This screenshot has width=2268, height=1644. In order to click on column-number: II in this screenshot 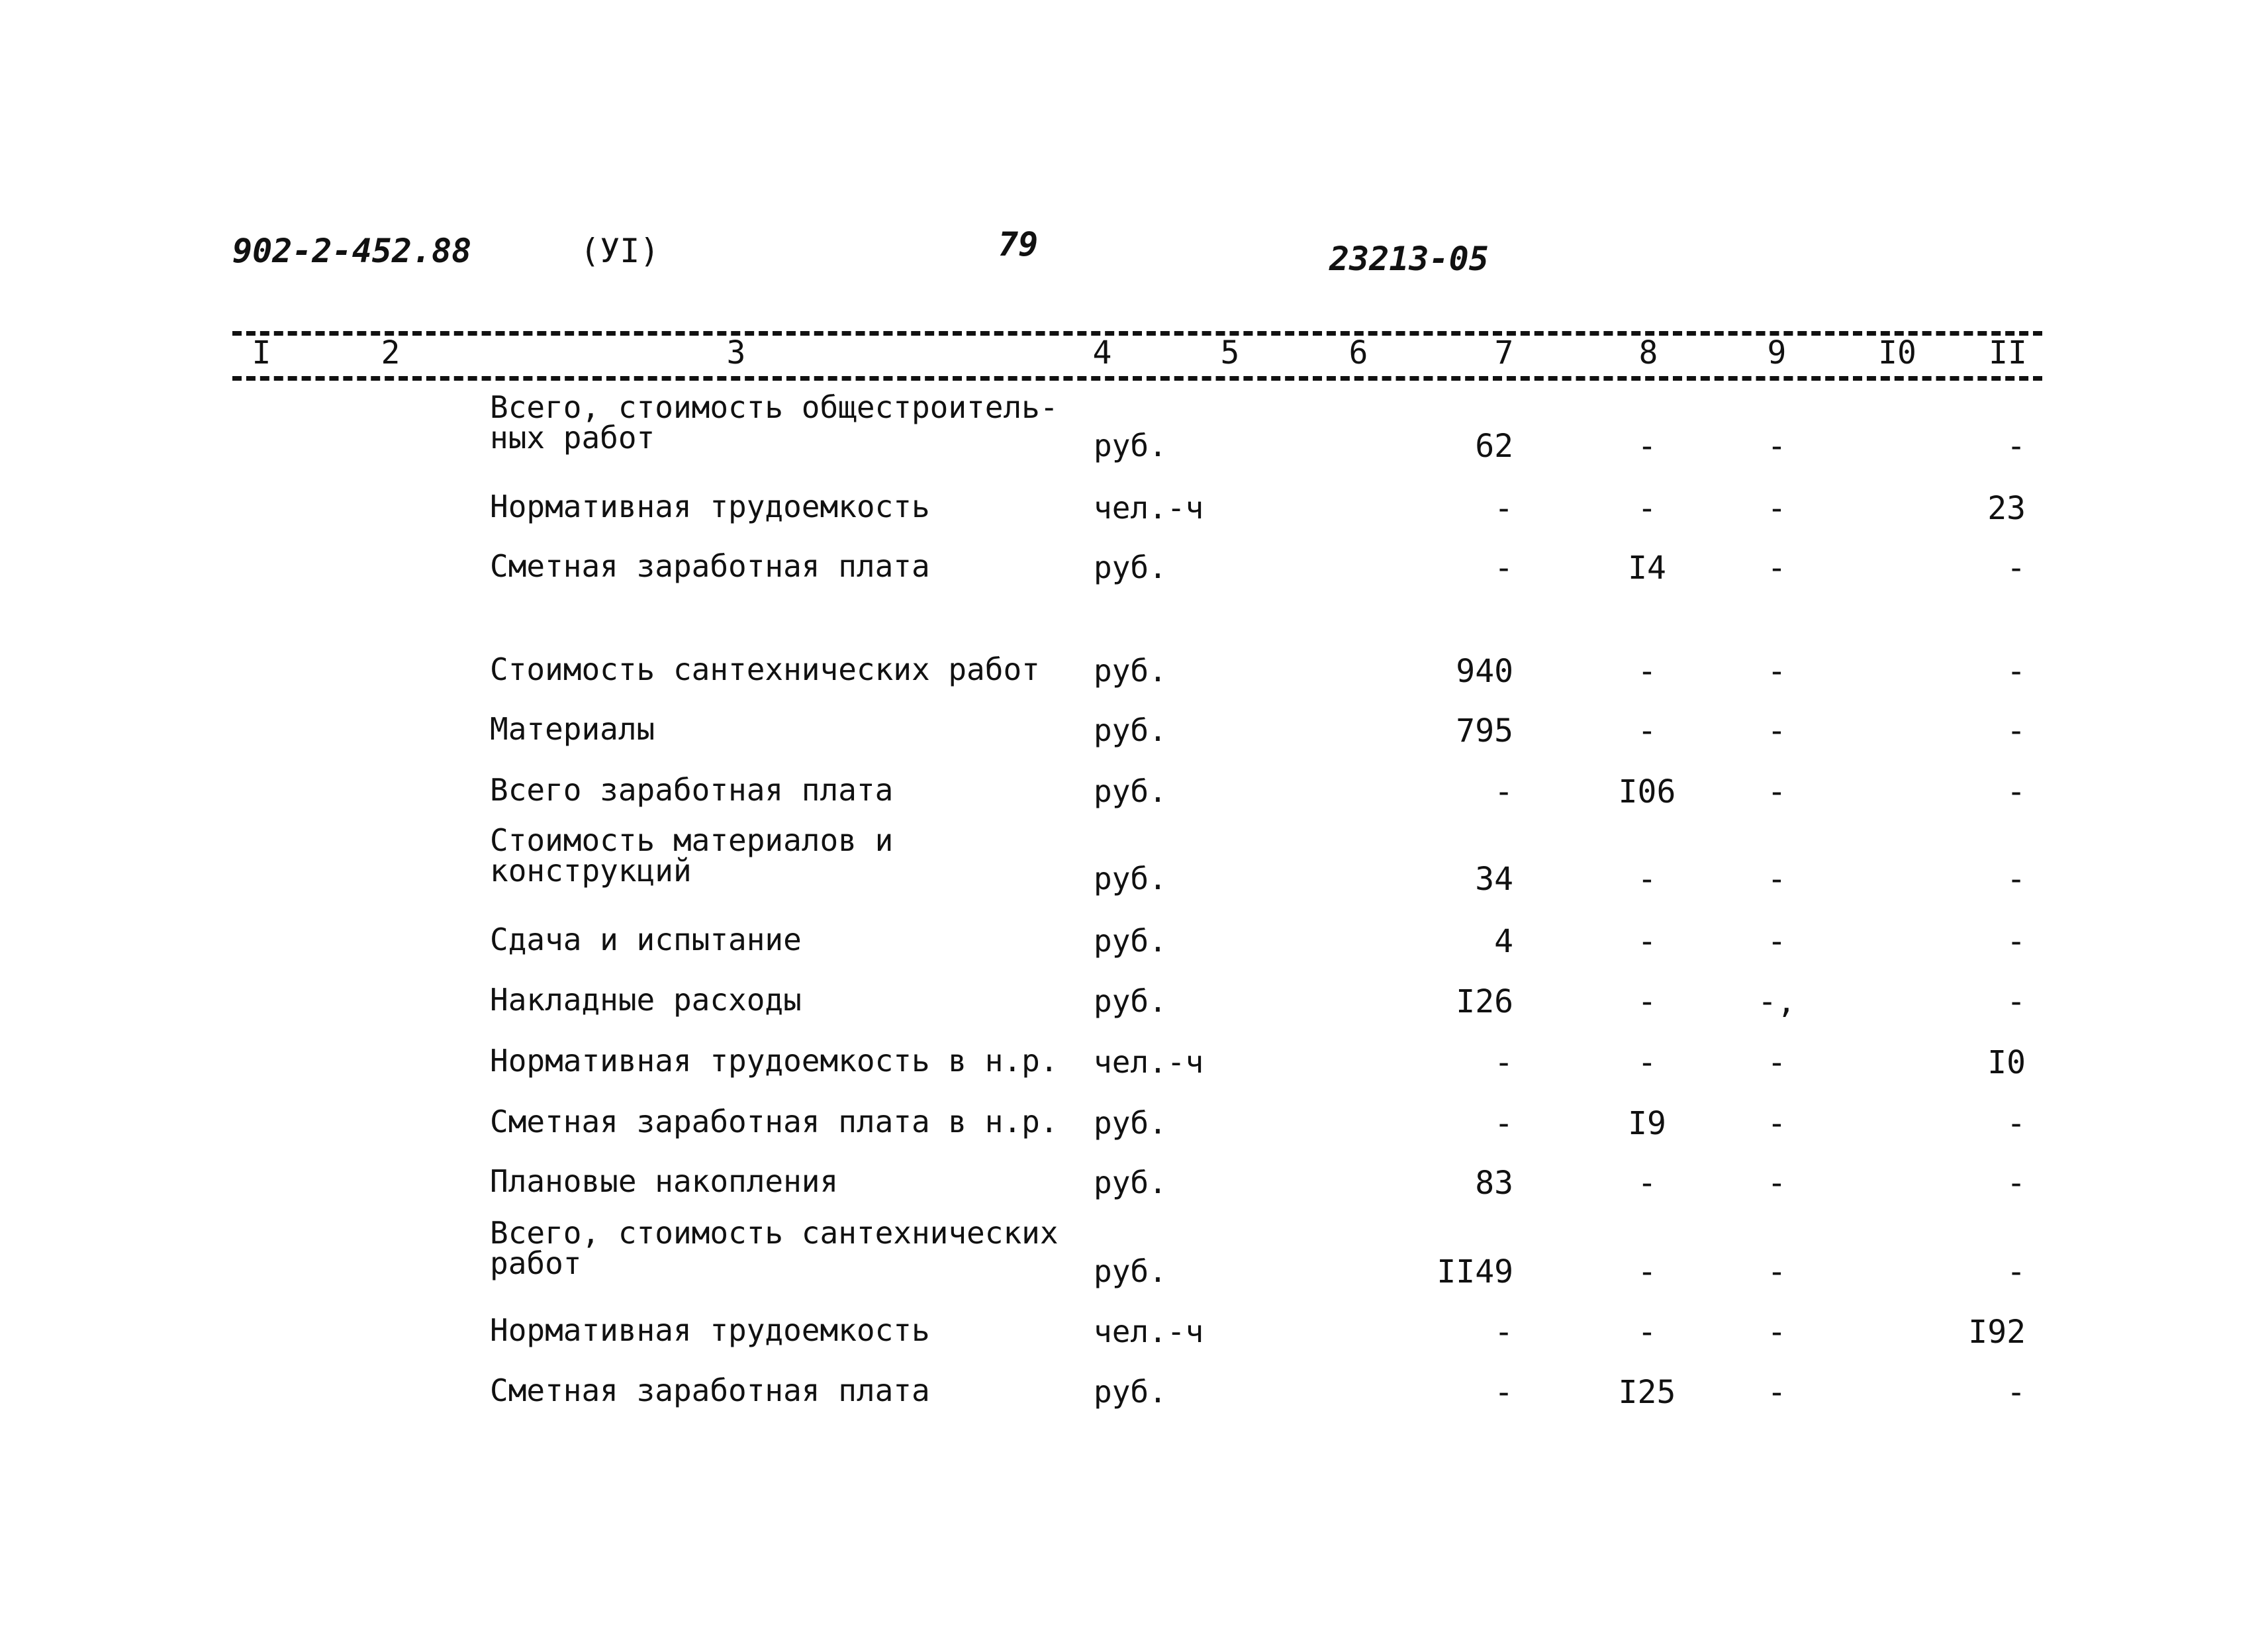, I will do `click(2008, 352)`.